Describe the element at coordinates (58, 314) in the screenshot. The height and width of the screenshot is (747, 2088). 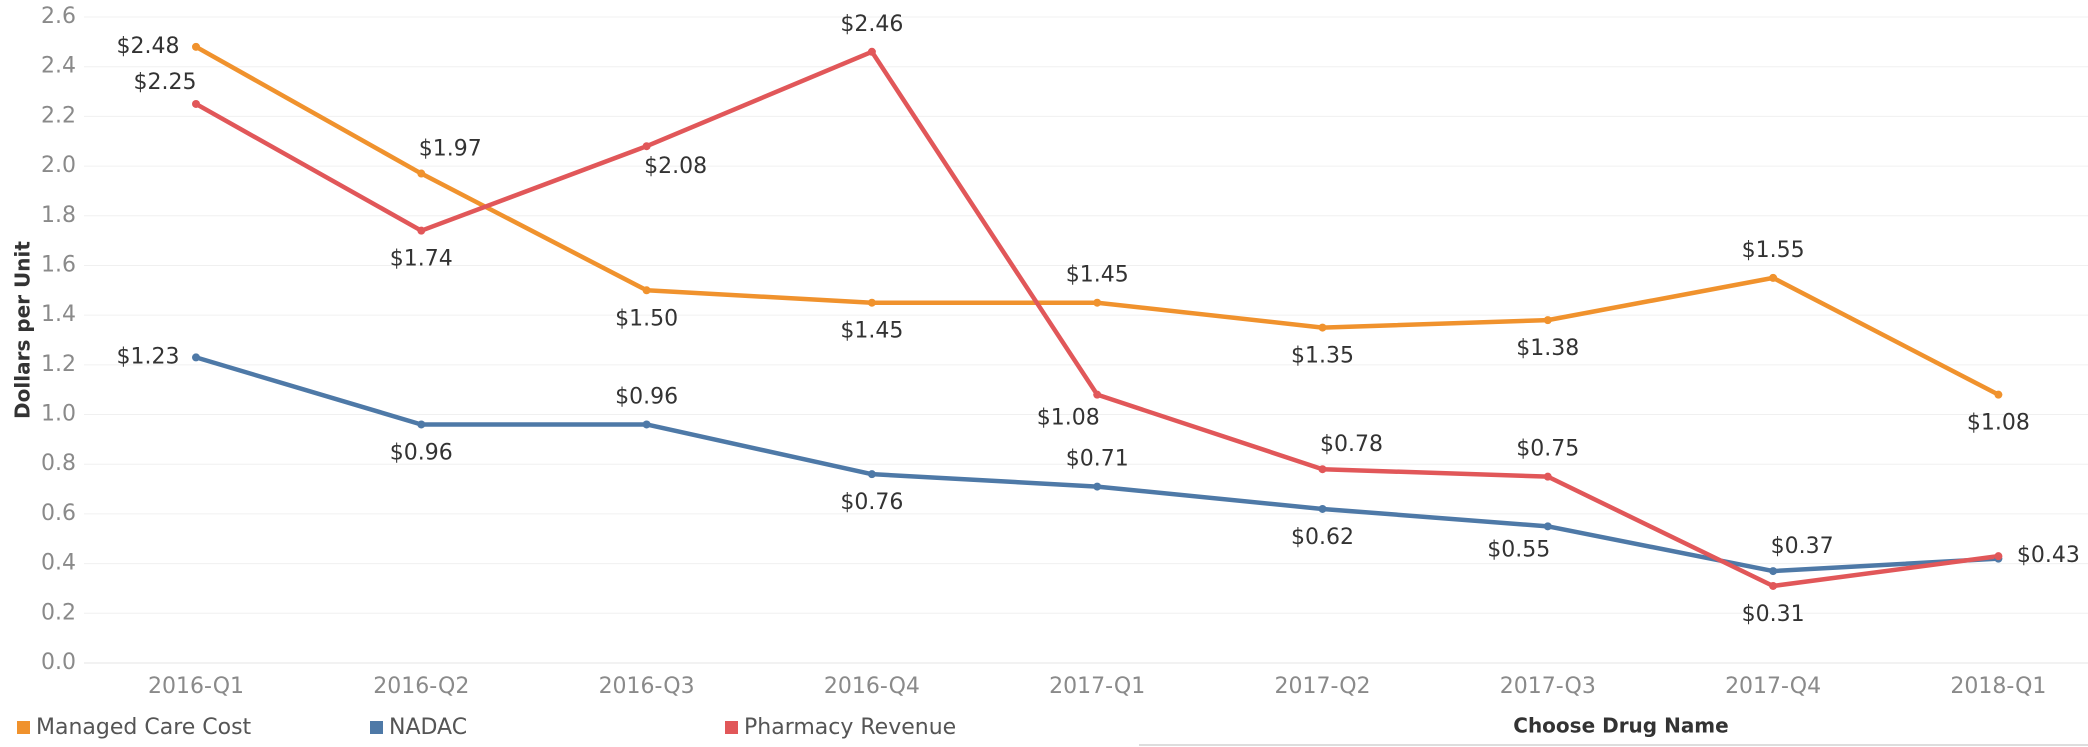
I see `y-tick-label: 1.4` at that location.